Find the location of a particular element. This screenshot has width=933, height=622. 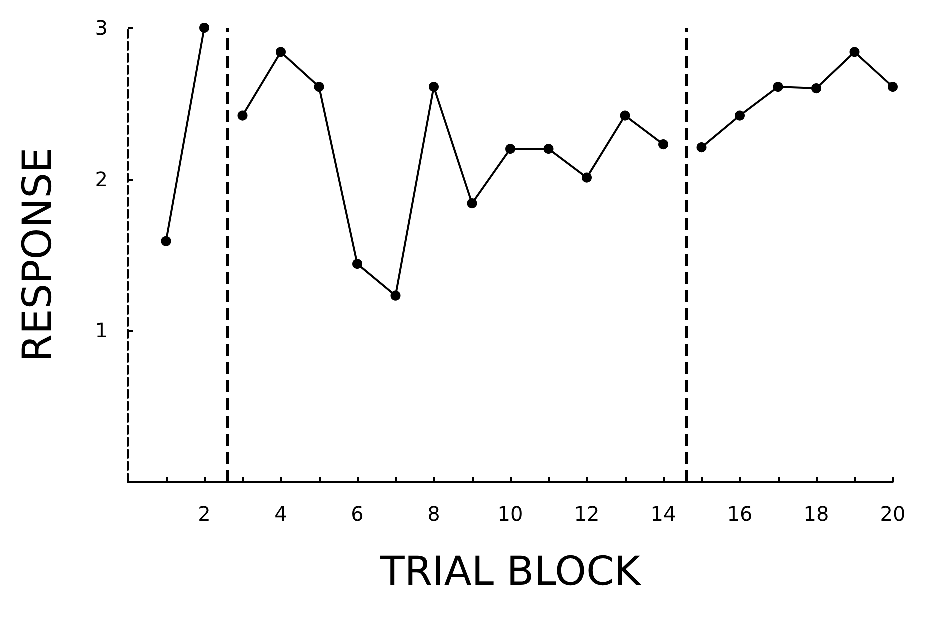

x-tick-label: 14 is located at coordinates (663, 514).